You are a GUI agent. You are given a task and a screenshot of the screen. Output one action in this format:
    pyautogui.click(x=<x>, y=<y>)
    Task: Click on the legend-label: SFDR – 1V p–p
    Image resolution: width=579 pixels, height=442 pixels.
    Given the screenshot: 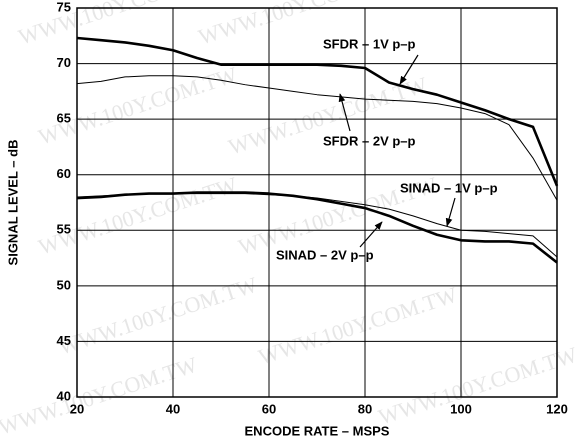 What is the action you would take?
    pyautogui.click(x=369, y=43)
    